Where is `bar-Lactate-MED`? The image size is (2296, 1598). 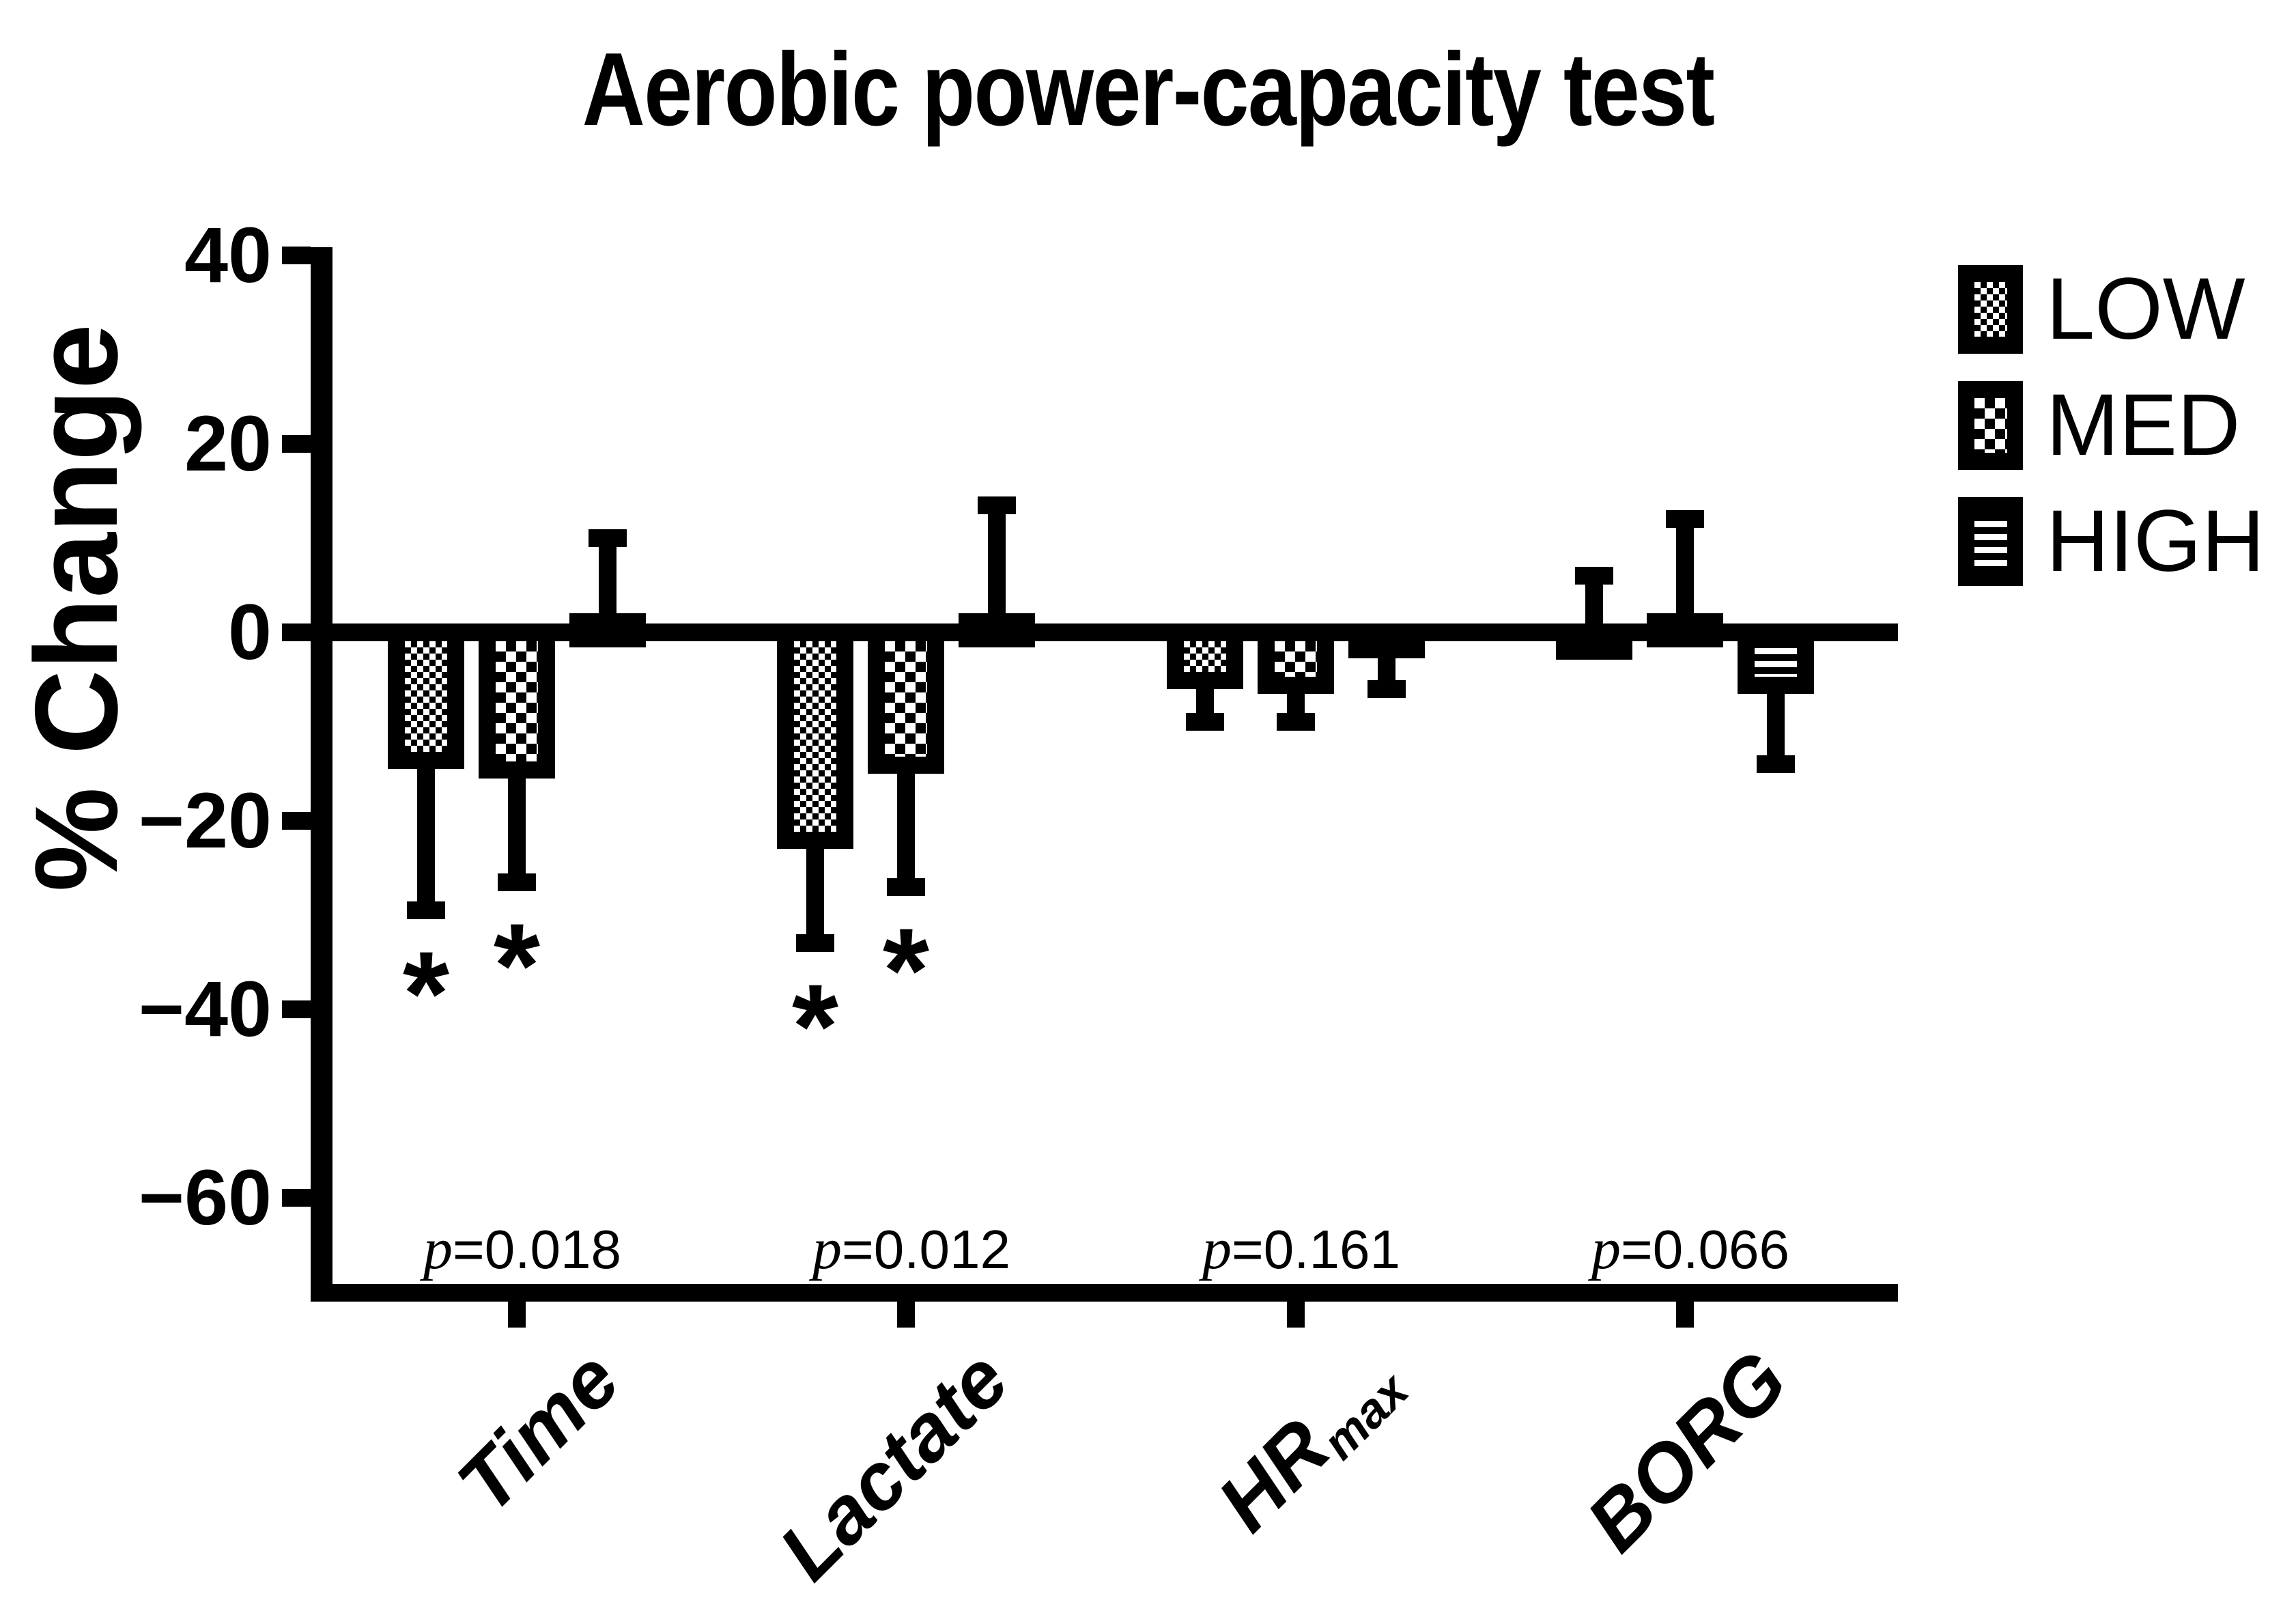
bar-Lactate-MED is located at coordinates (906, 699).